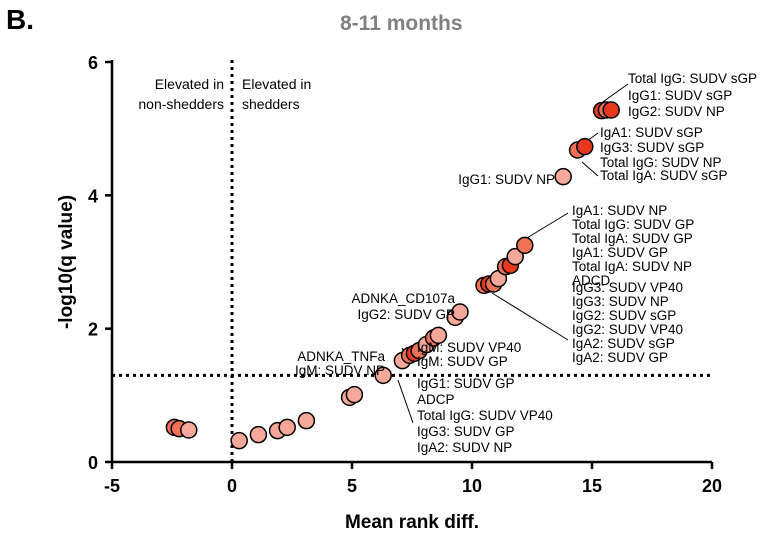 The width and height of the screenshot is (763, 535). I want to click on region-label-left: Elevated in, so click(189, 84).